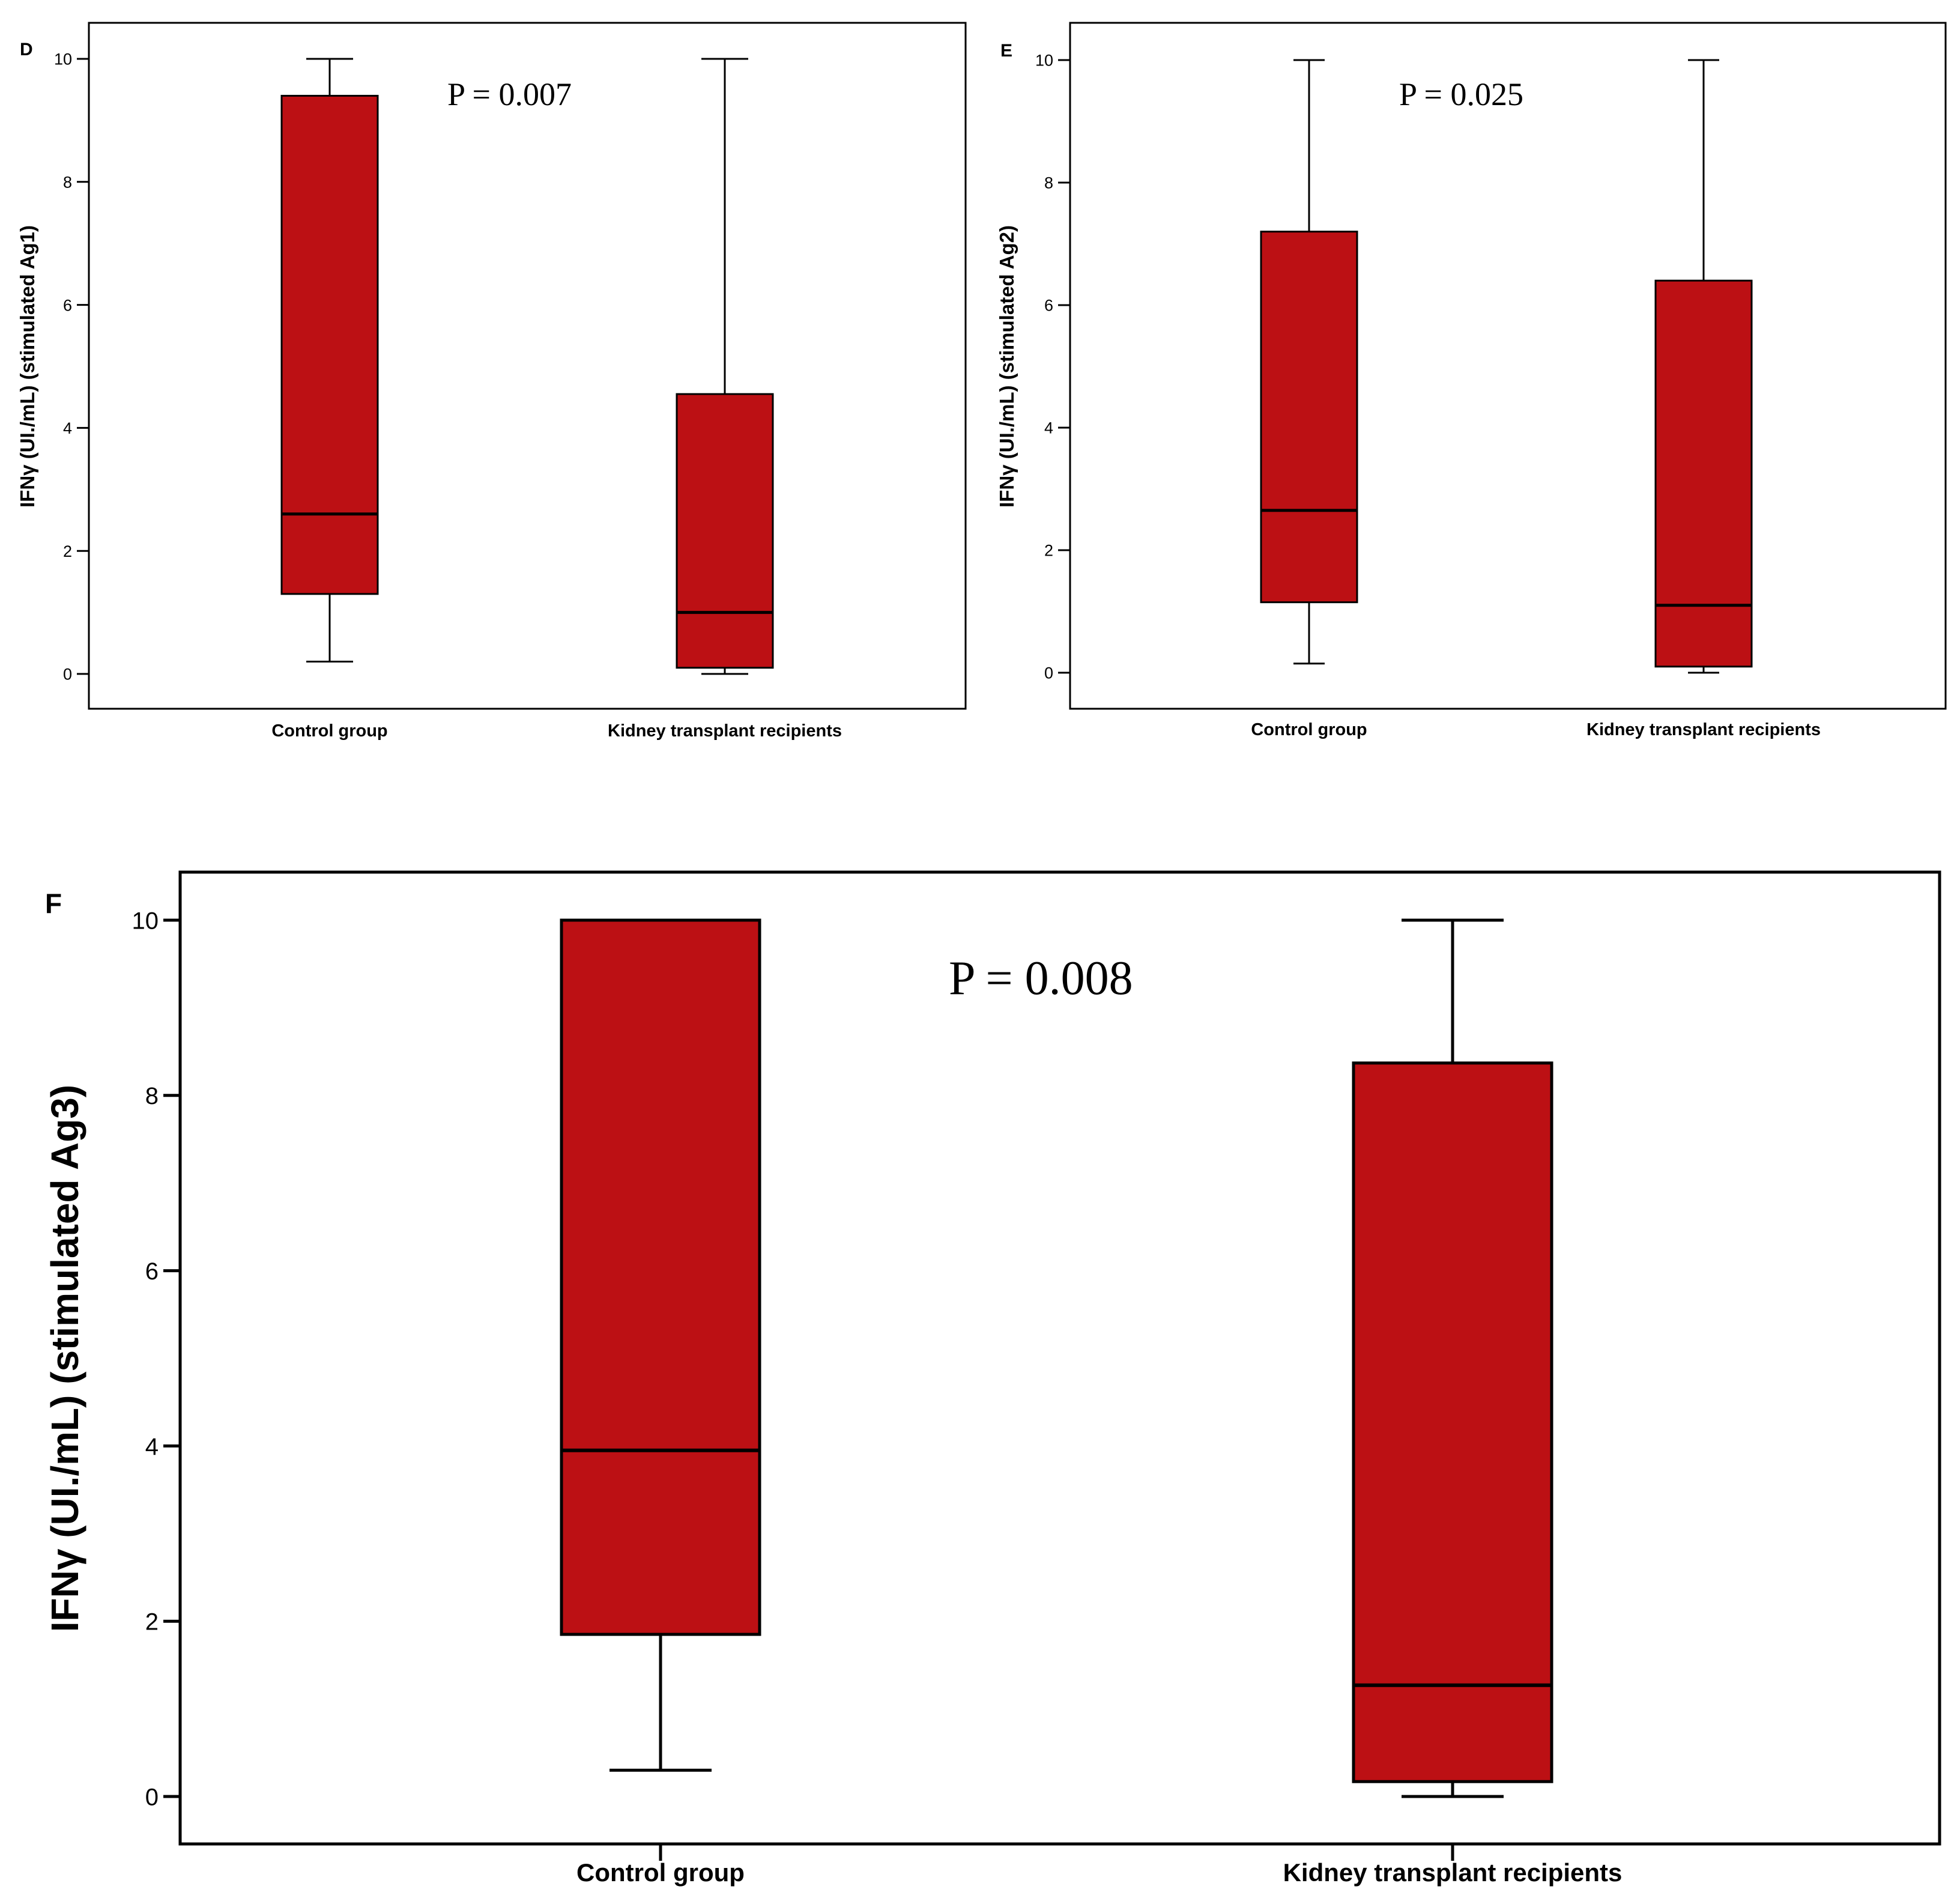 Image resolution: width=1960 pixels, height=1895 pixels. Describe the element at coordinates (27, 366) in the screenshot. I see `y-axis-label: IFNγ (UI./mL) (stimulated Ag1)` at that location.